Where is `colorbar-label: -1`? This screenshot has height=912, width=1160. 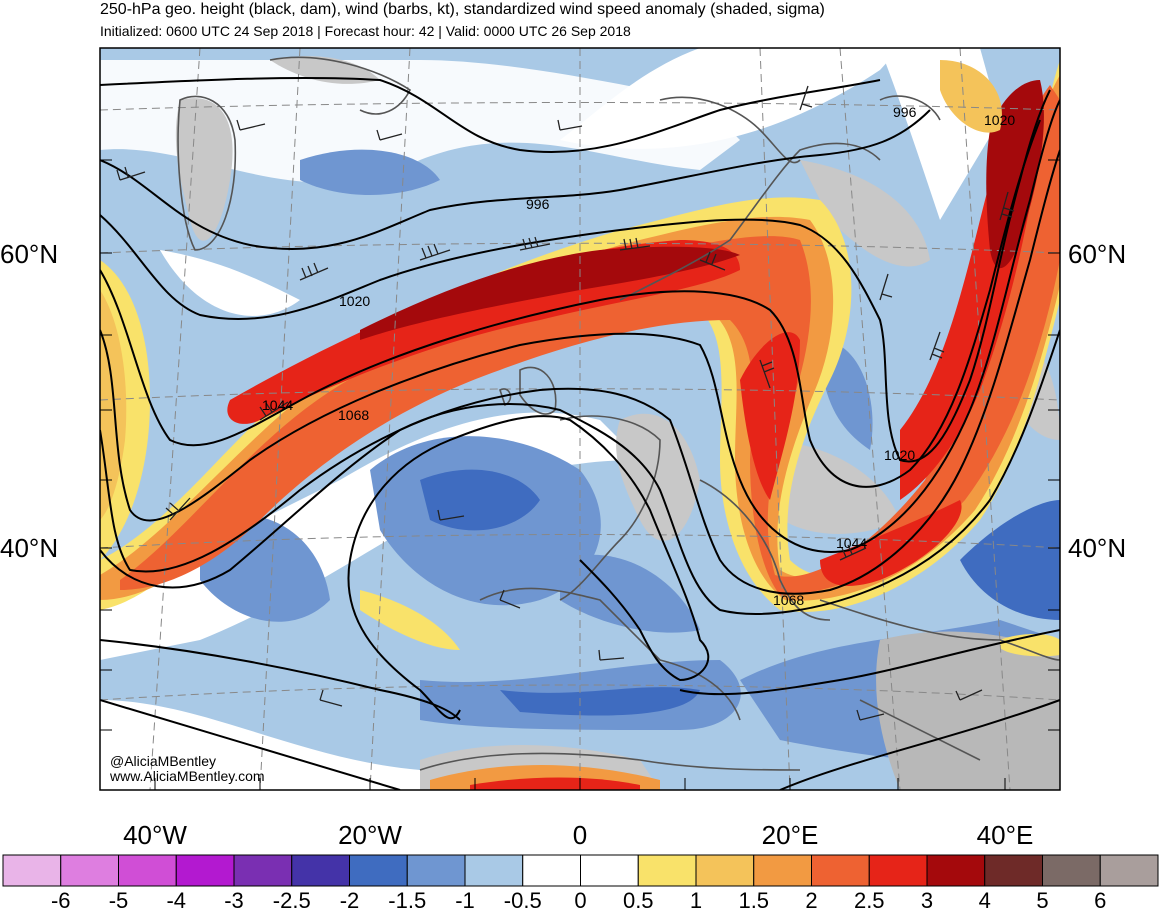
colorbar-label: -1 is located at coordinates (465, 900).